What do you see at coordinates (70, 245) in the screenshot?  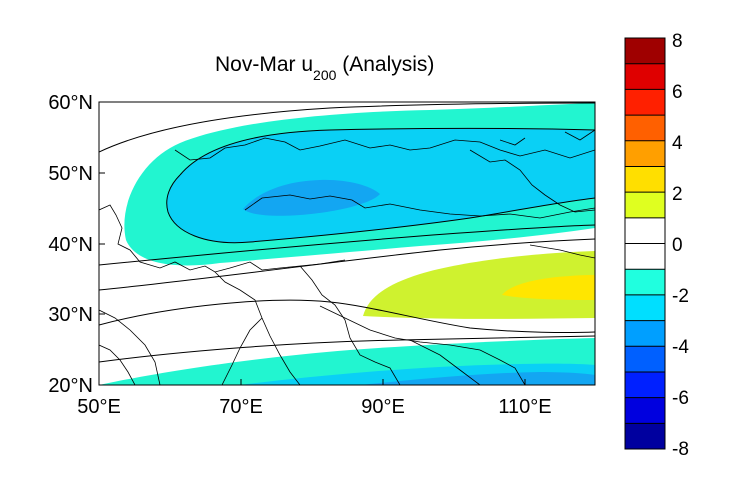 I see `y-tick-label: 40°N` at bounding box center [70, 245].